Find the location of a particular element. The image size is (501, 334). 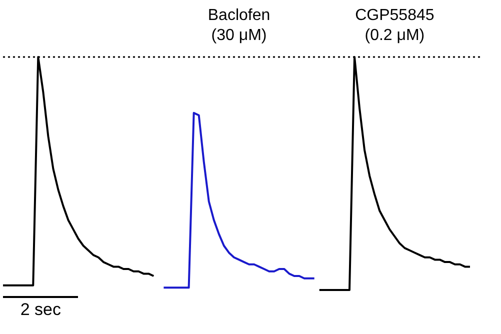

text: 2 sec is located at coordinates (40, 310).